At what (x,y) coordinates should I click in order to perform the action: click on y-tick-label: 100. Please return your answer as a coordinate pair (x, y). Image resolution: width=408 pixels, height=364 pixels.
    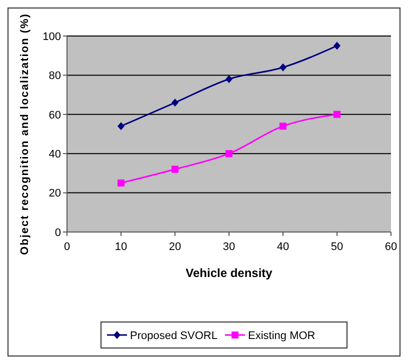
    Looking at the image, I should click on (51, 36).